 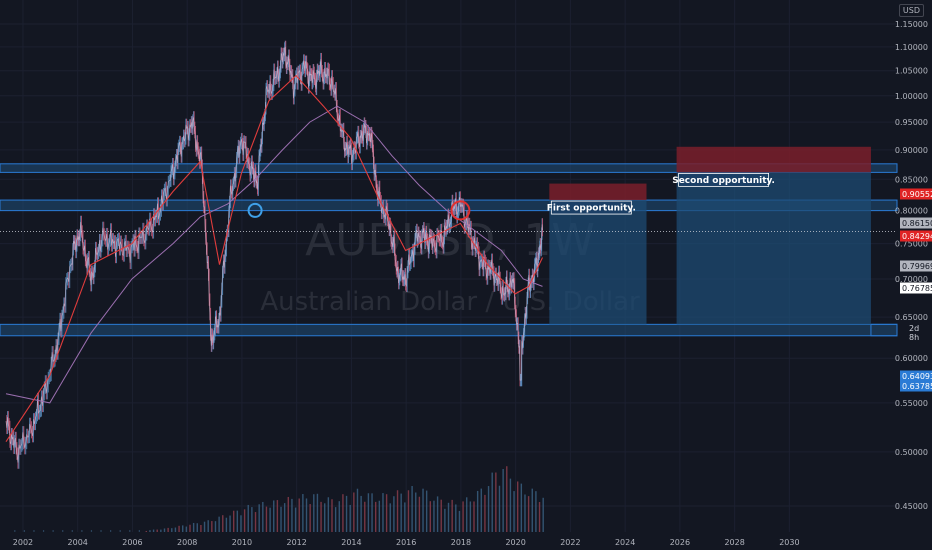 I want to click on y-tick-label: 1.10000, so click(x=911, y=47).